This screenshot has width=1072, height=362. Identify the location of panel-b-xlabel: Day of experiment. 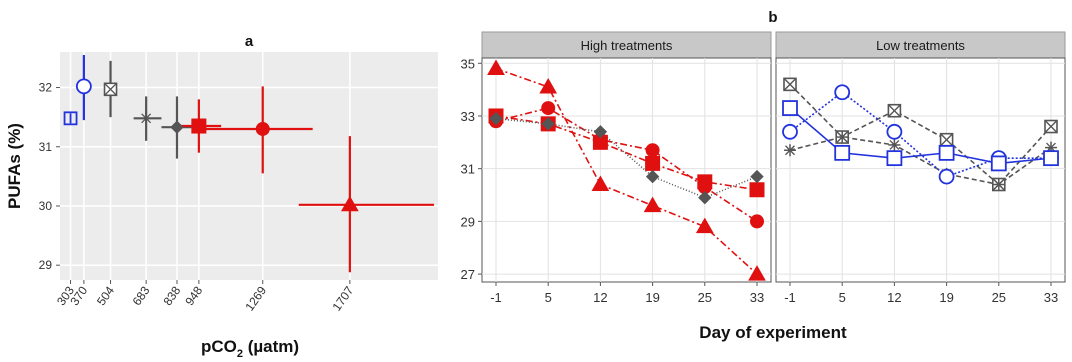
(773, 332).